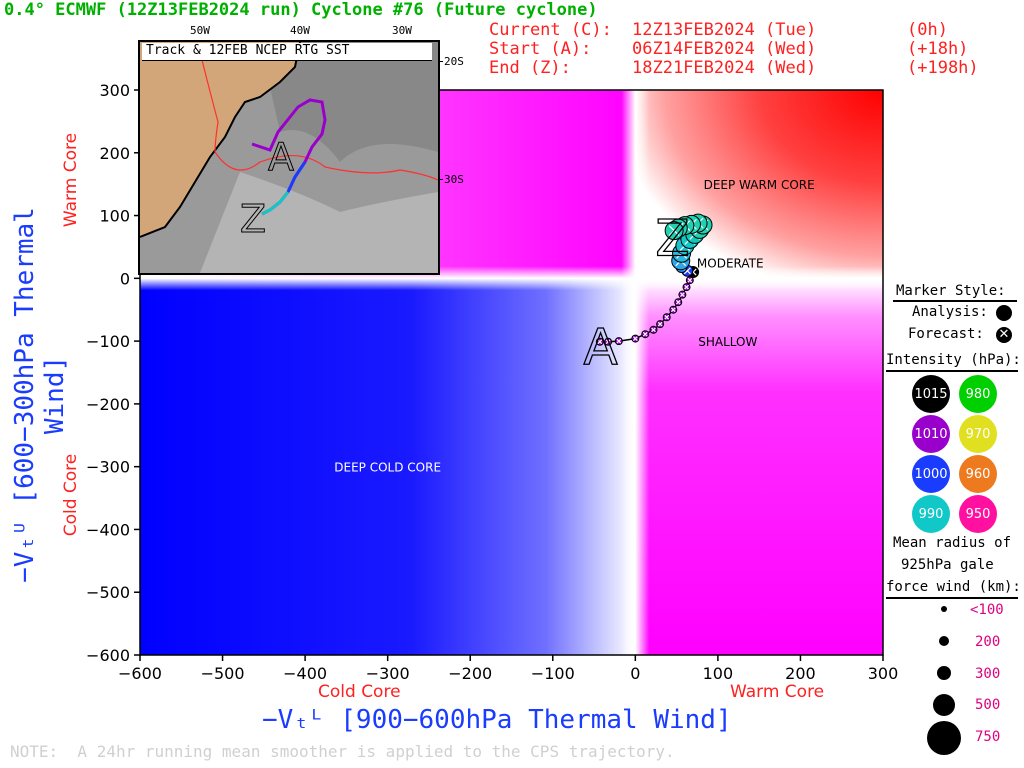  Describe the element at coordinates (730, 264) in the screenshot. I see `region-label: MODERATE` at that location.